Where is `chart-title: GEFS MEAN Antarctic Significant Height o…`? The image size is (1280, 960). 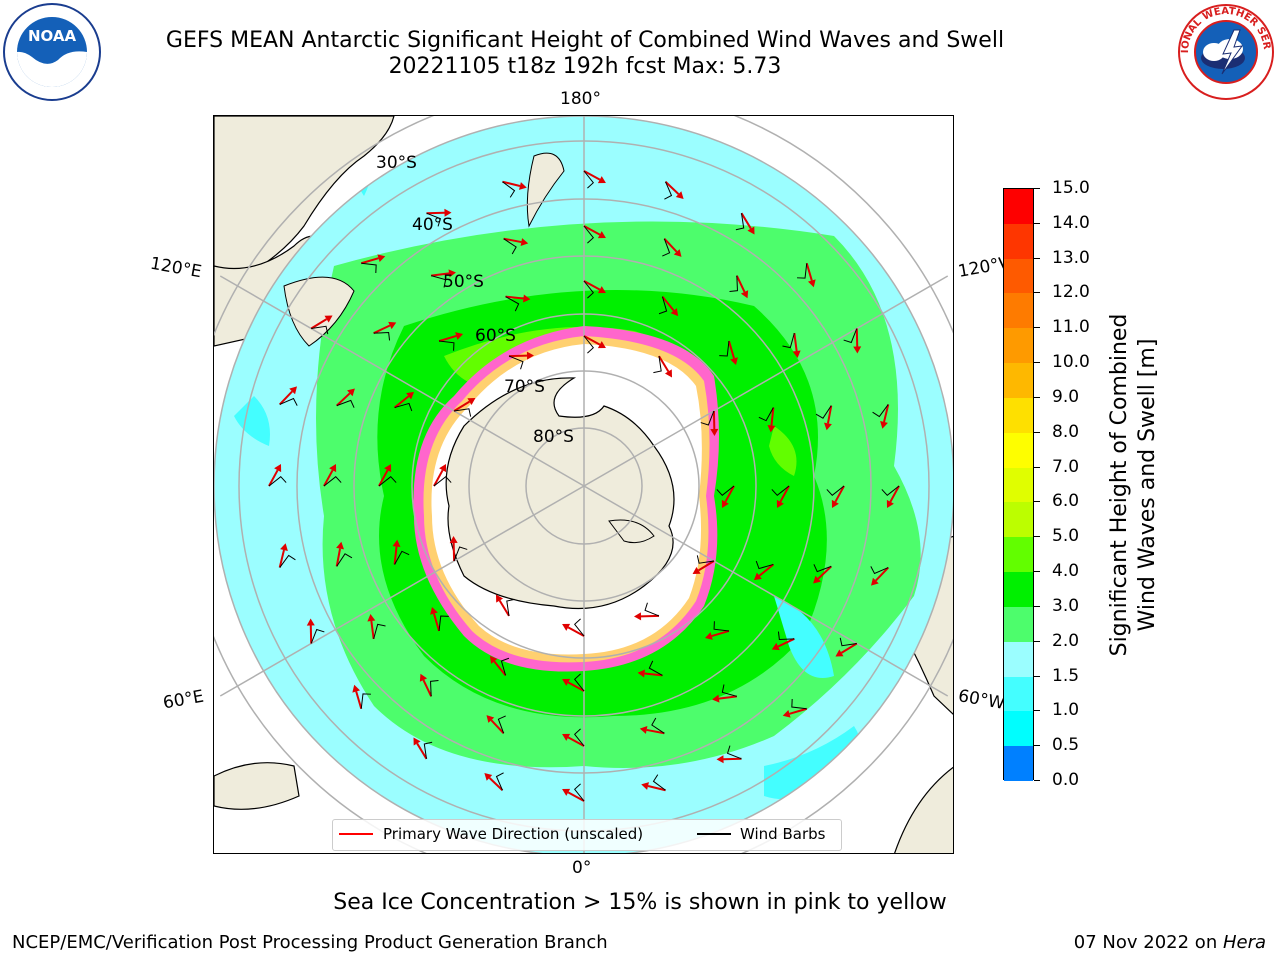
chart-title: GEFS MEAN Antarctic Significant Height o… is located at coordinates (585, 40).